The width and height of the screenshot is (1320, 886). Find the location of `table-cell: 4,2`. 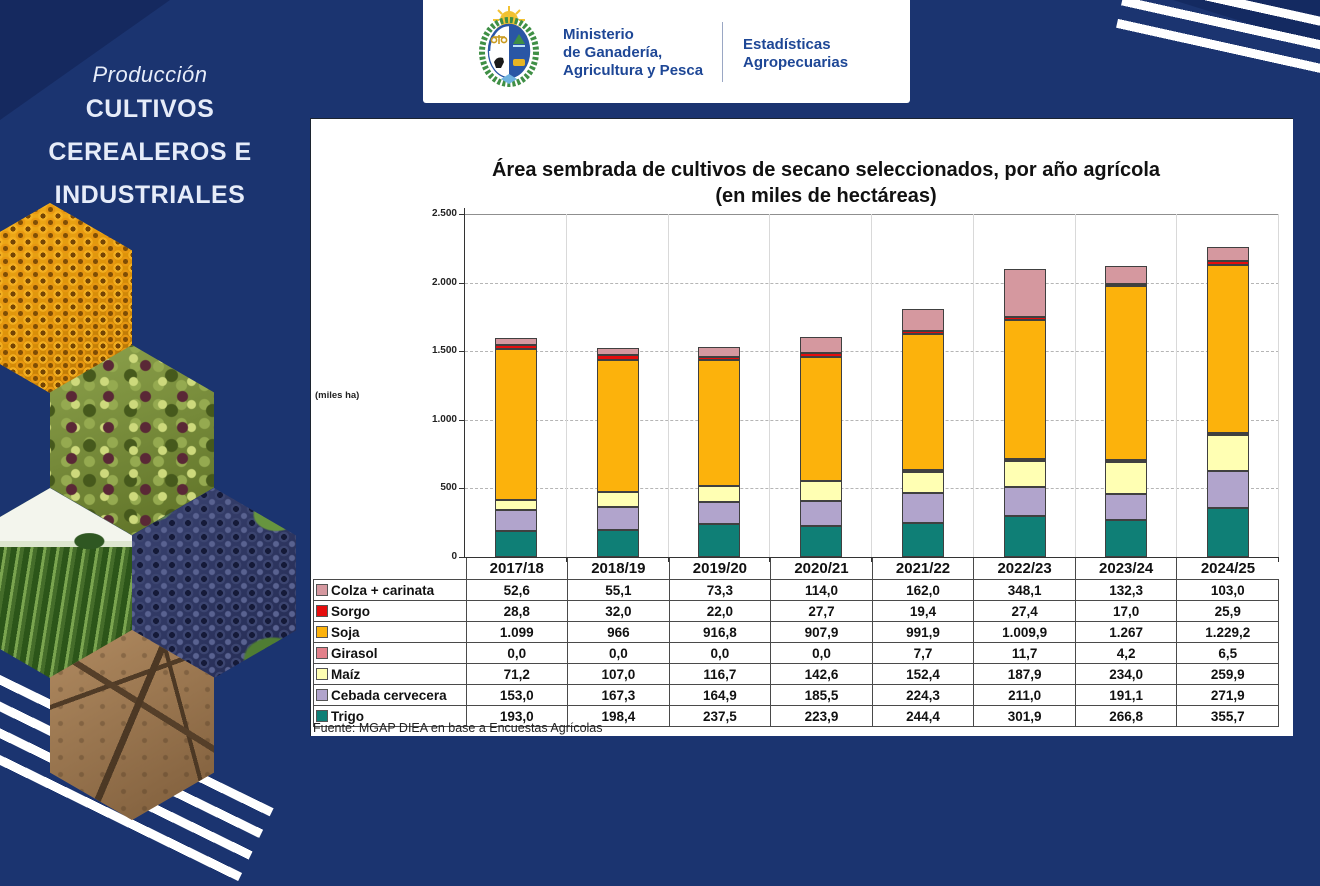

table-cell: 4,2 is located at coordinates (1126, 653).